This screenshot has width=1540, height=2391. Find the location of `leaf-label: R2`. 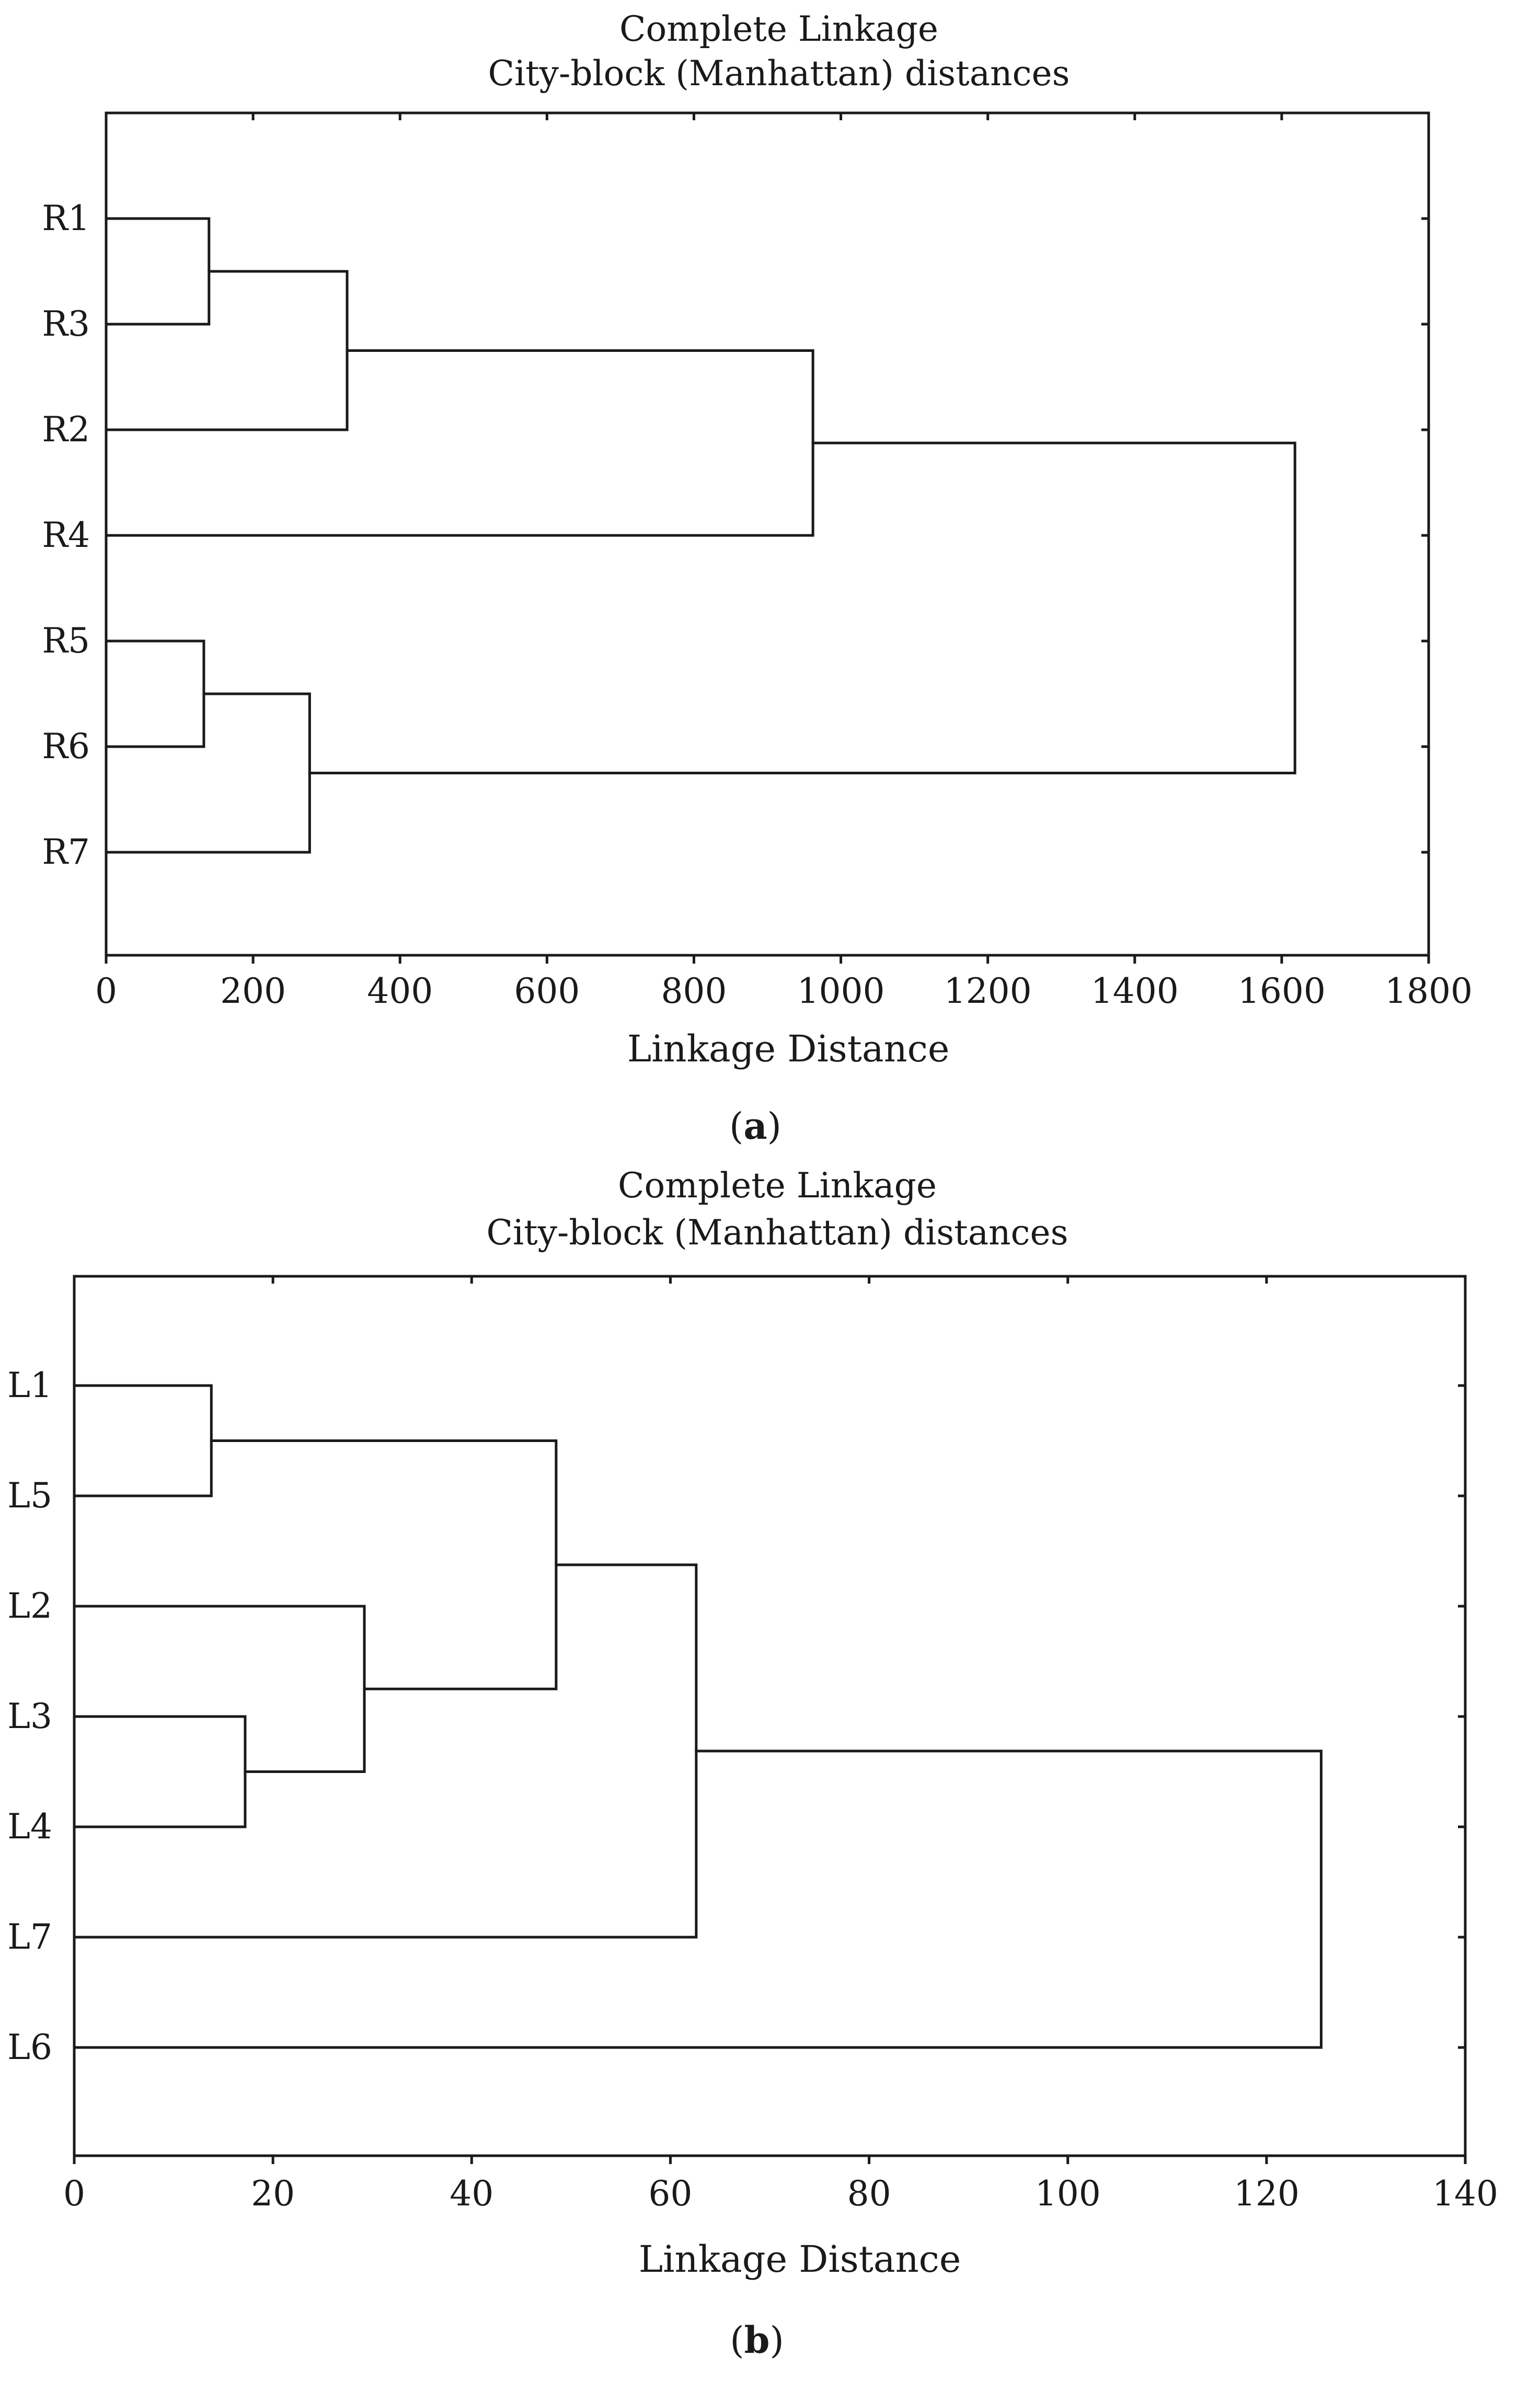

leaf-label: R2 is located at coordinates (66, 430).